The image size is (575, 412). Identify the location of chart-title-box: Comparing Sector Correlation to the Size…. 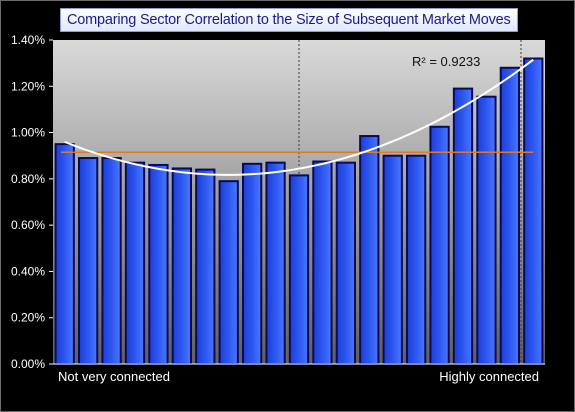
(289, 20).